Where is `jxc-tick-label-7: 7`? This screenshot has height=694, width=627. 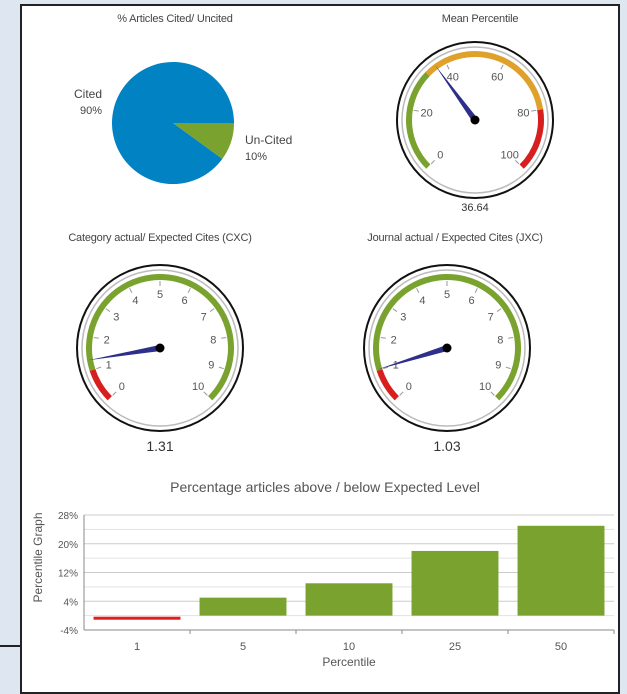 jxc-tick-label-7: 7 is located at coordinates (491, 317).